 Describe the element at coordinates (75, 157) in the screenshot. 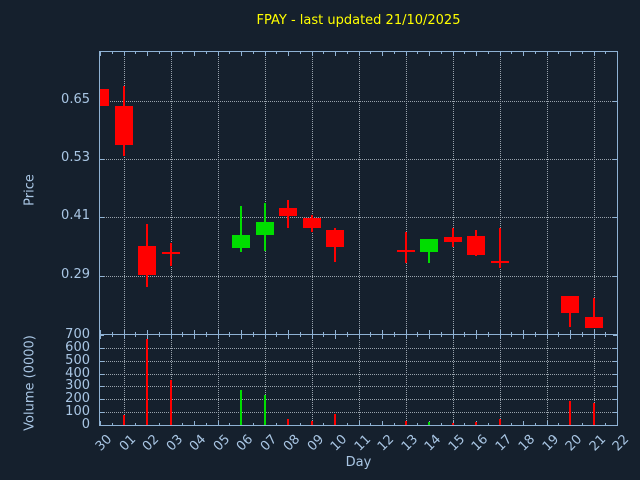

I see `price-tick-label: 0.53` at that location.